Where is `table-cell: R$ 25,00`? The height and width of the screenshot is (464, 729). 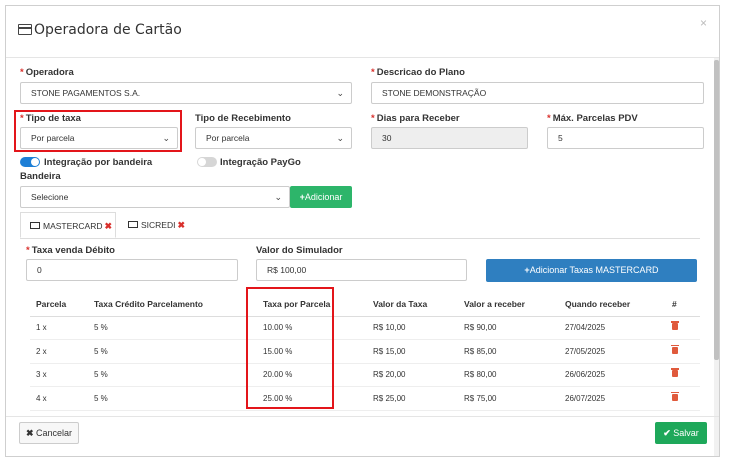
table-cell: R$ 25,00 is located at coordinates (412, 398).